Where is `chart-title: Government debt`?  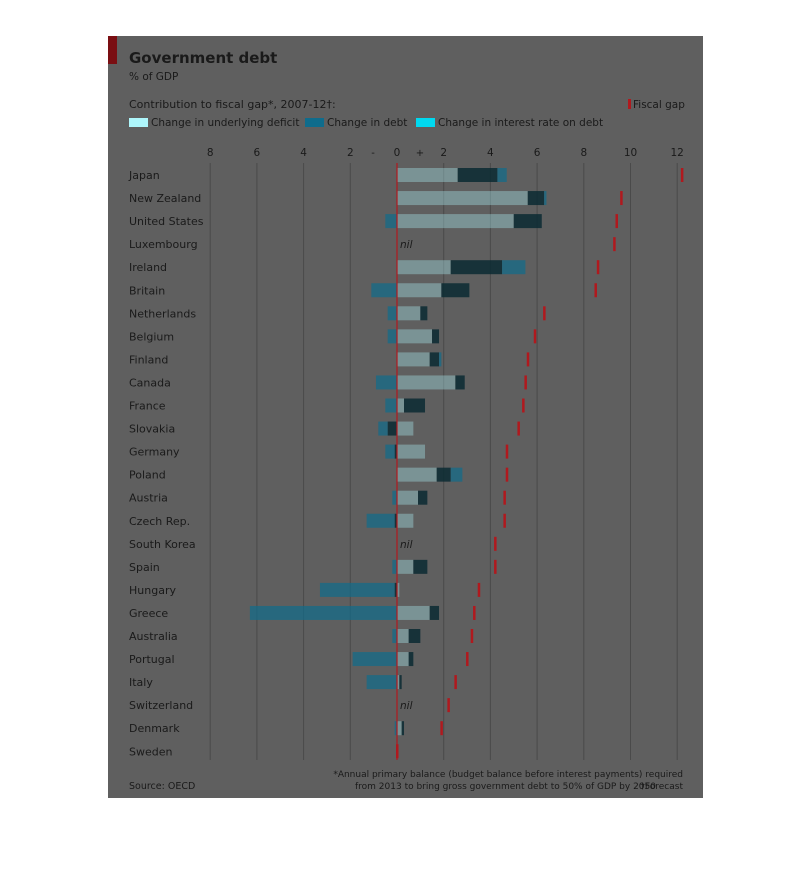 chart-title: Government debt is located at coordinates (203, 58).